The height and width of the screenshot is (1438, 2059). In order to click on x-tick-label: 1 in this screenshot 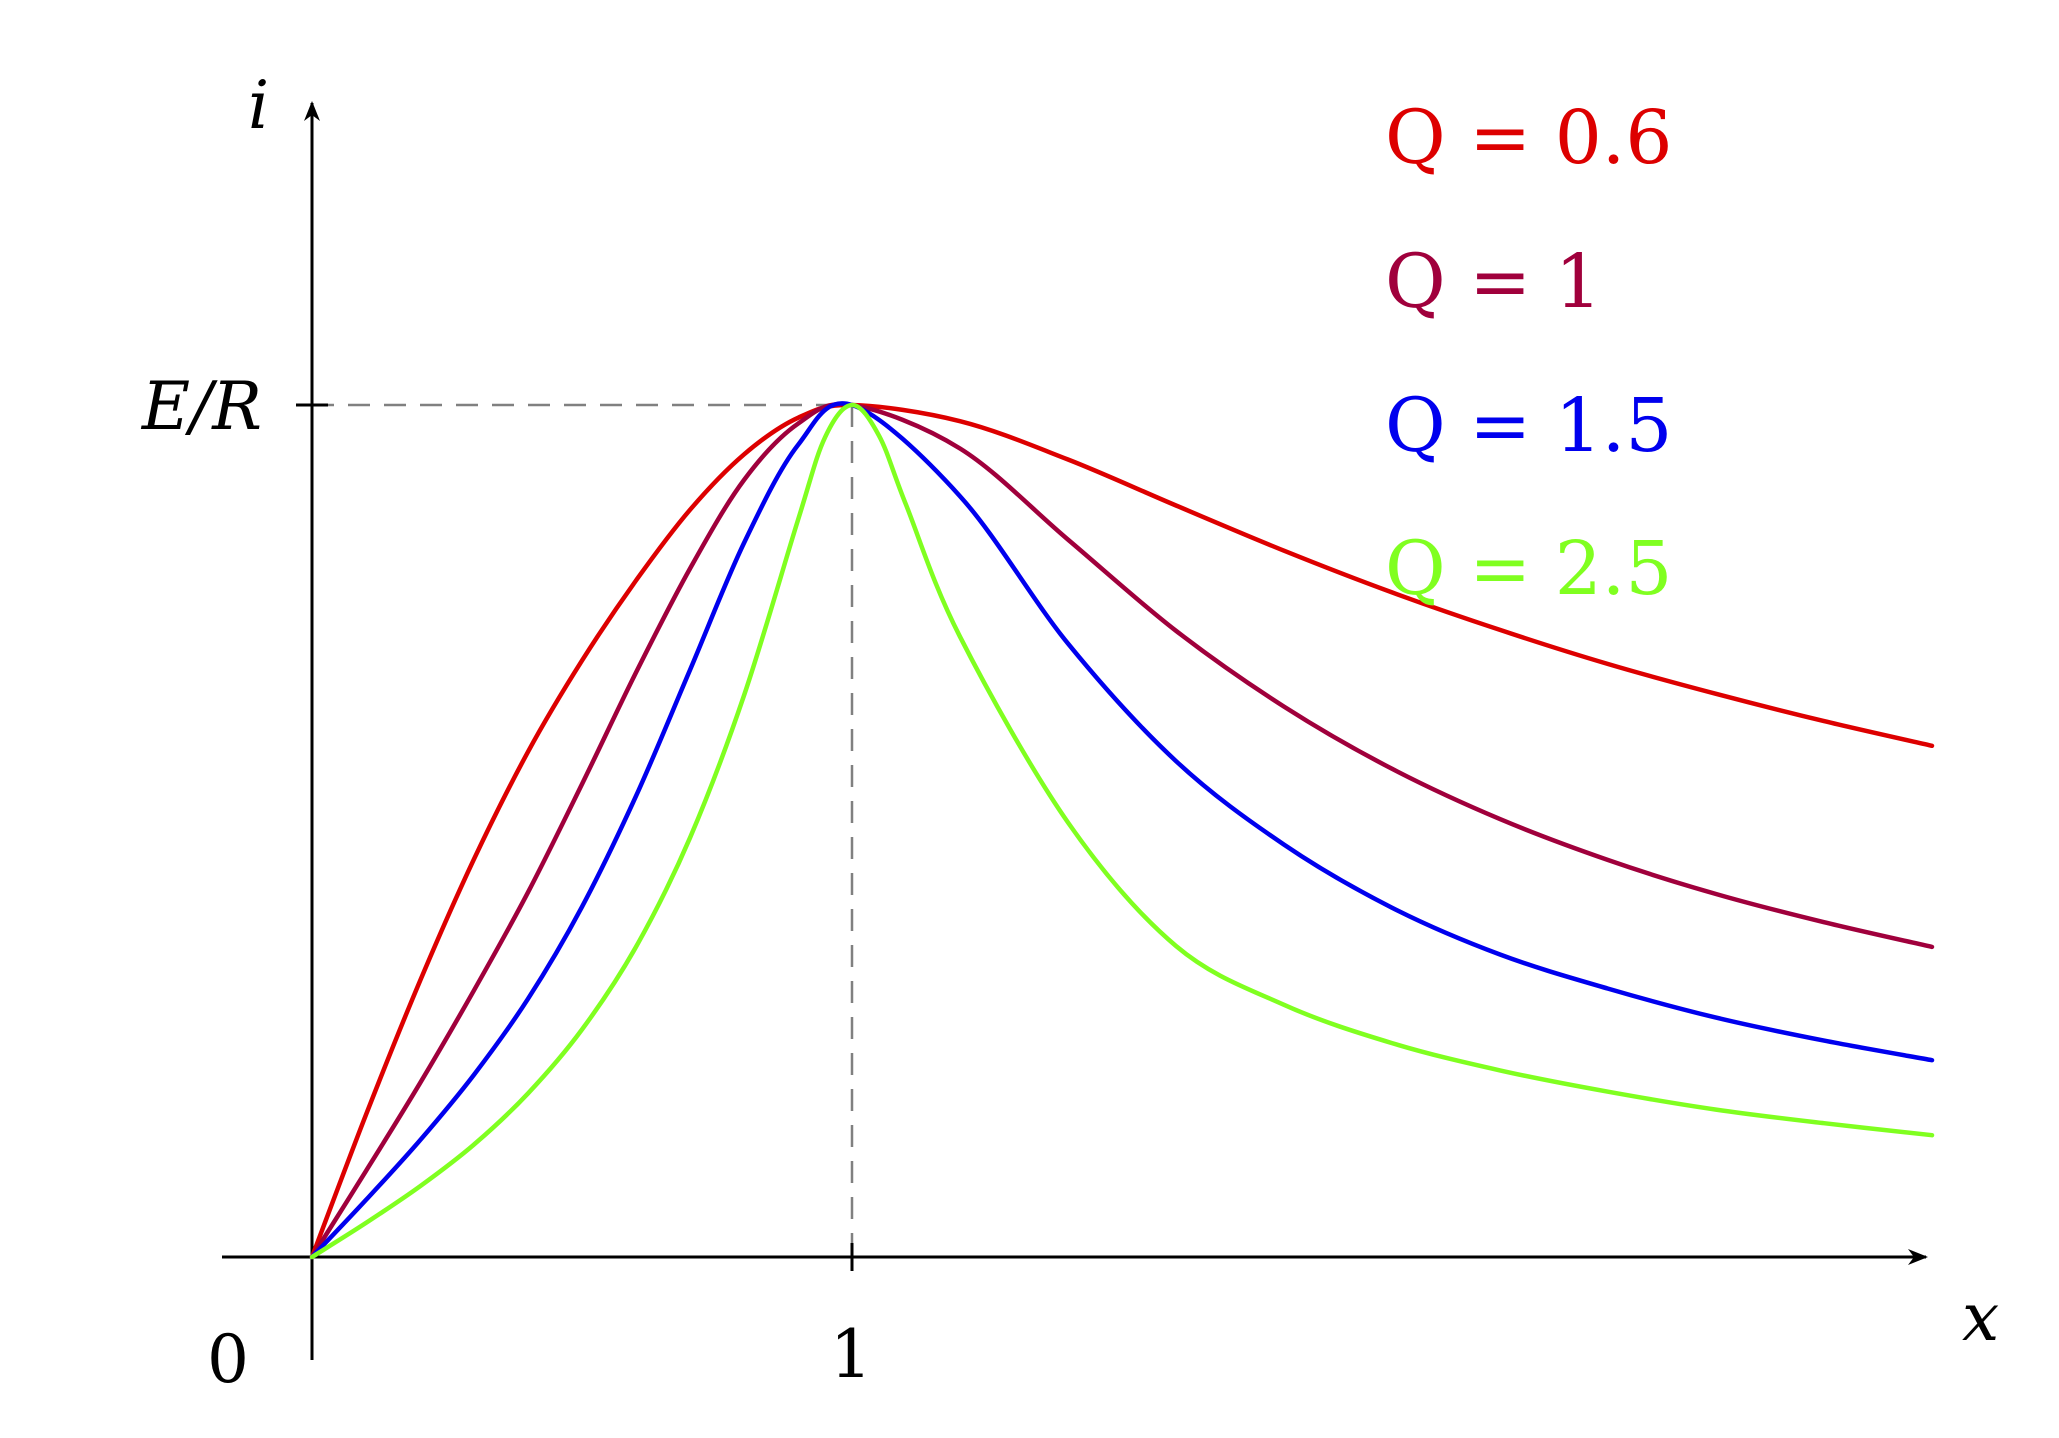, I will do `click(851, 1354)`.